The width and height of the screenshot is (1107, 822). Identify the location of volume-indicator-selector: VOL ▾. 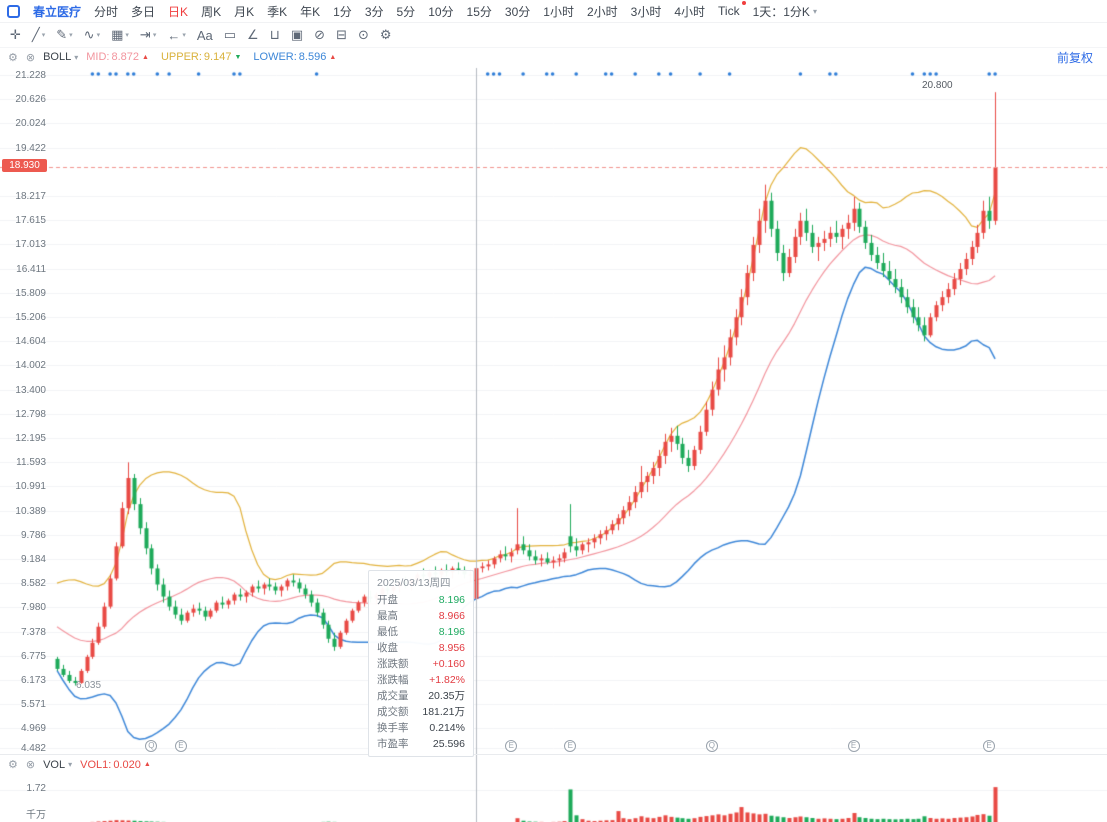
(57, 765).